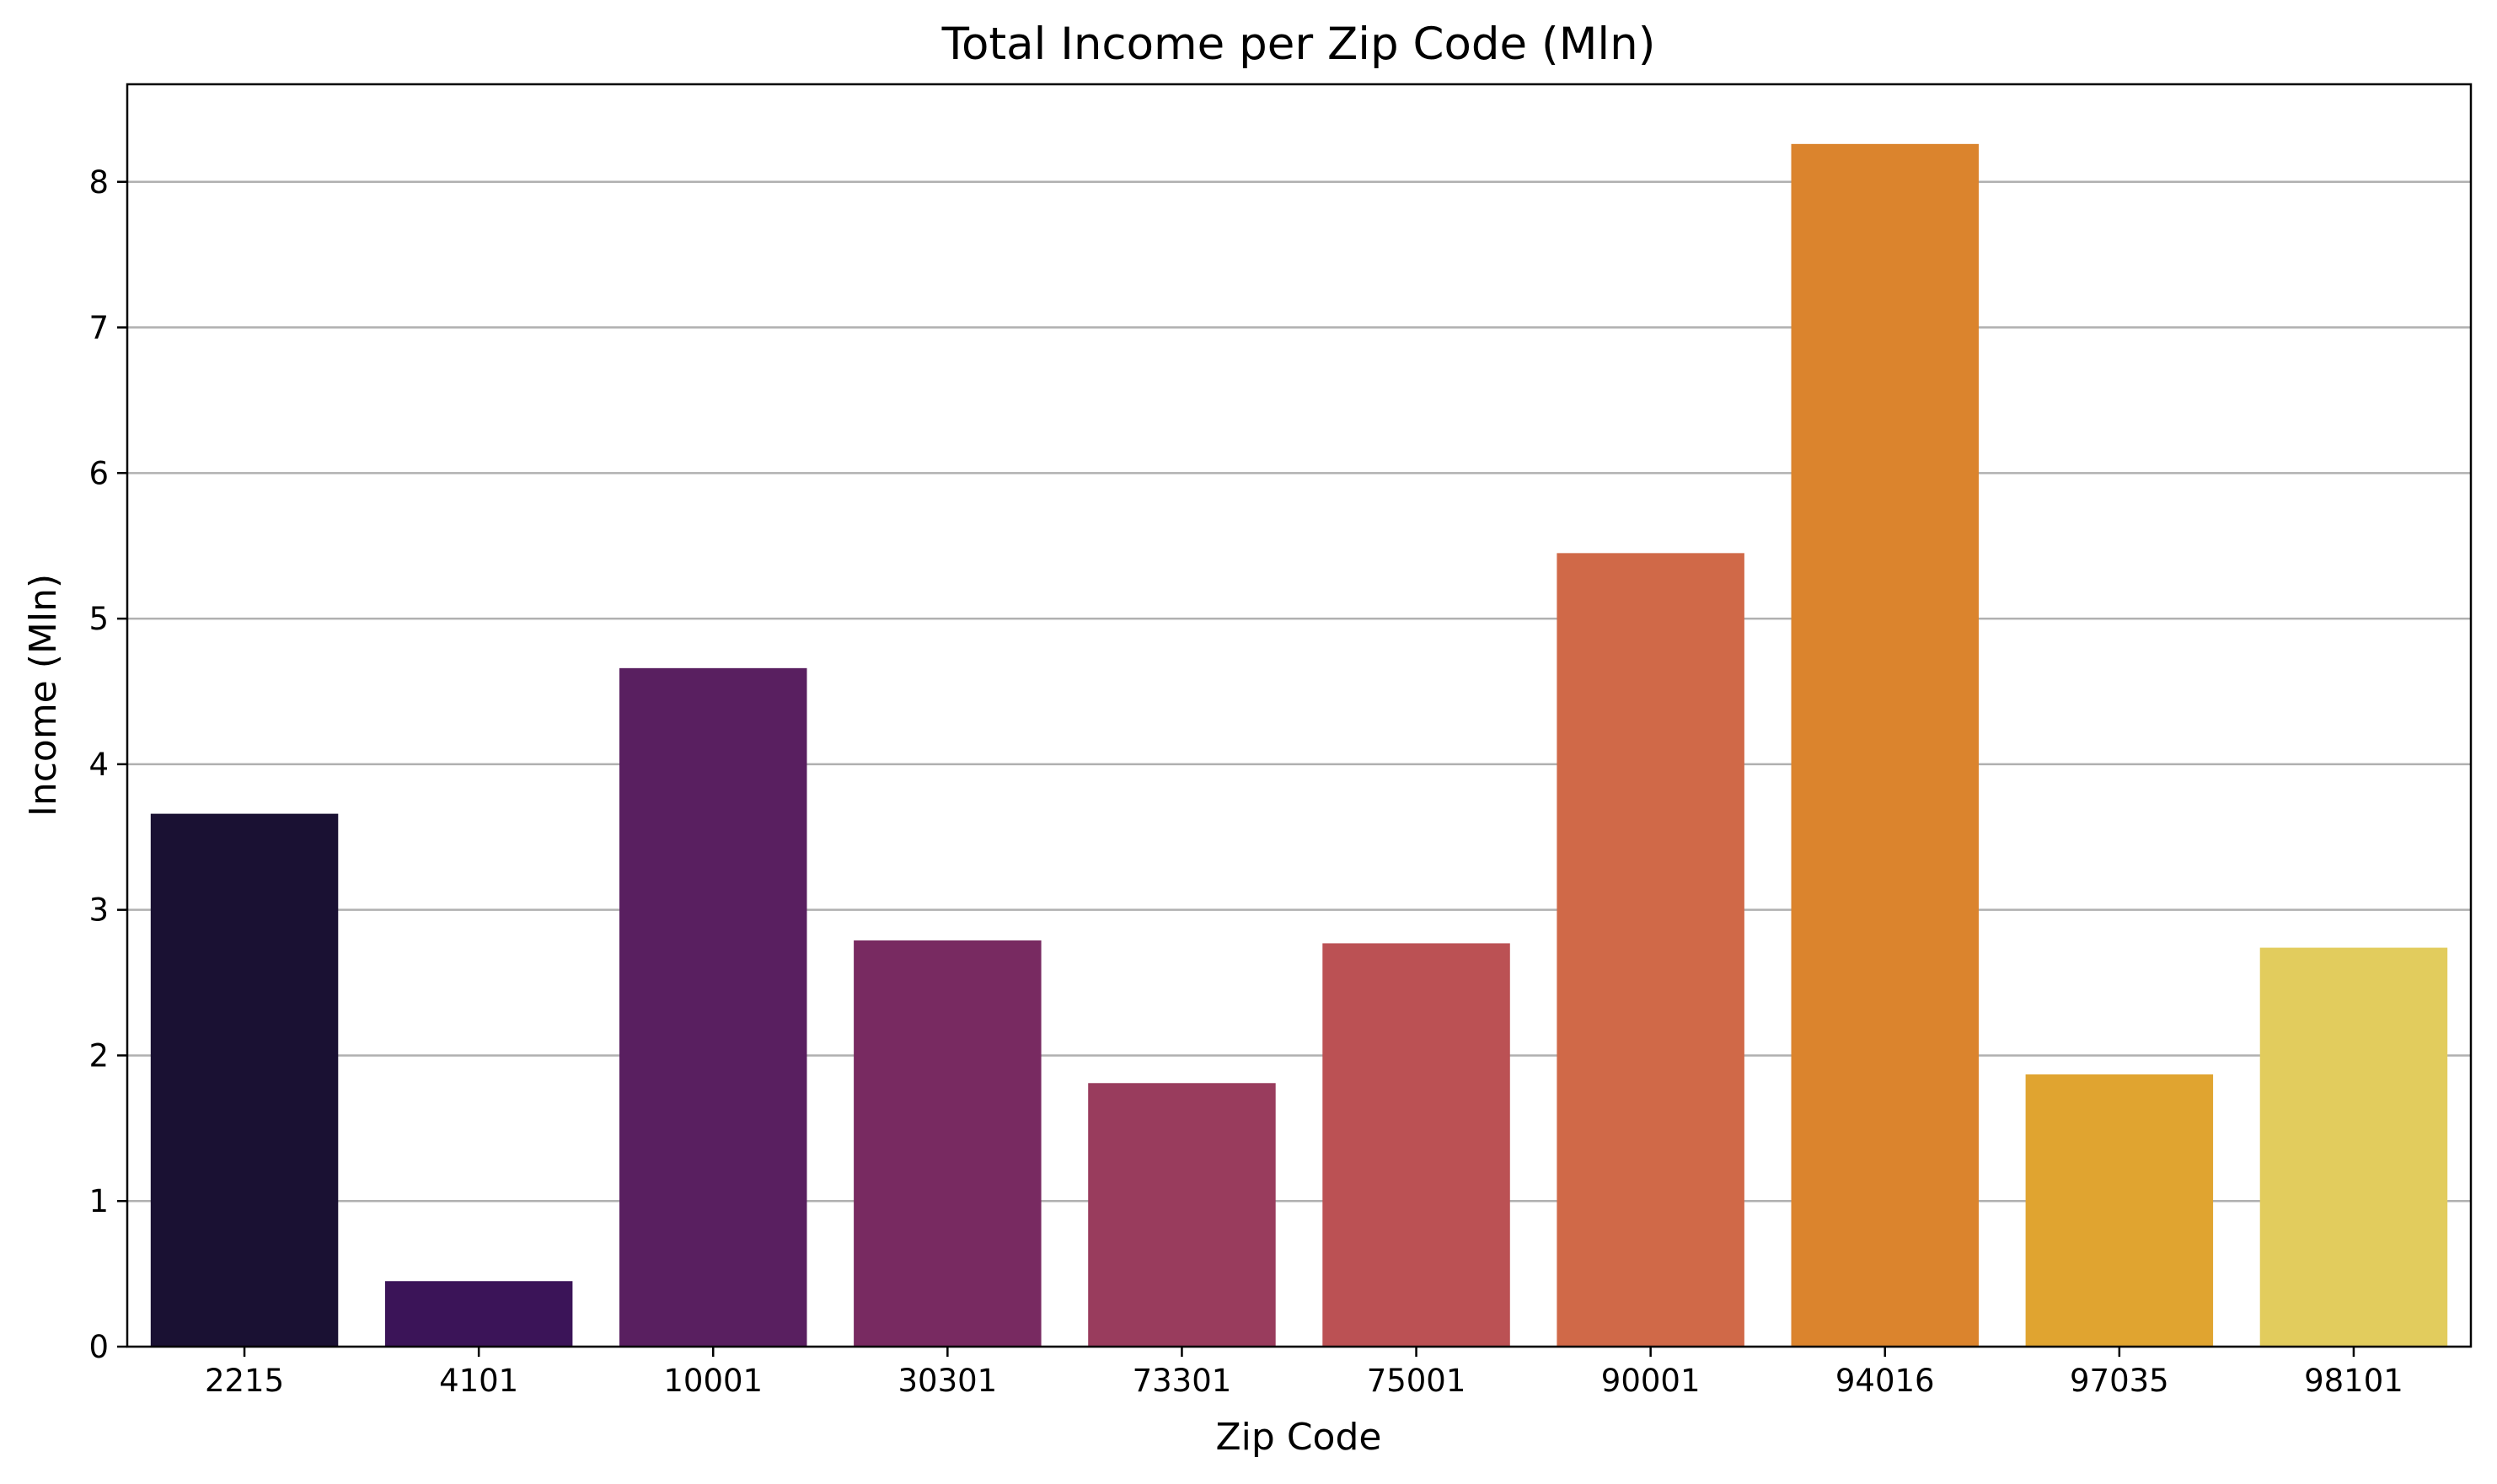 This screenshot has height=1484, width=2497. Describe the element at coordinates (1416, 1381) in the screenshot. I see `x-tick-label: 75001` at that location.